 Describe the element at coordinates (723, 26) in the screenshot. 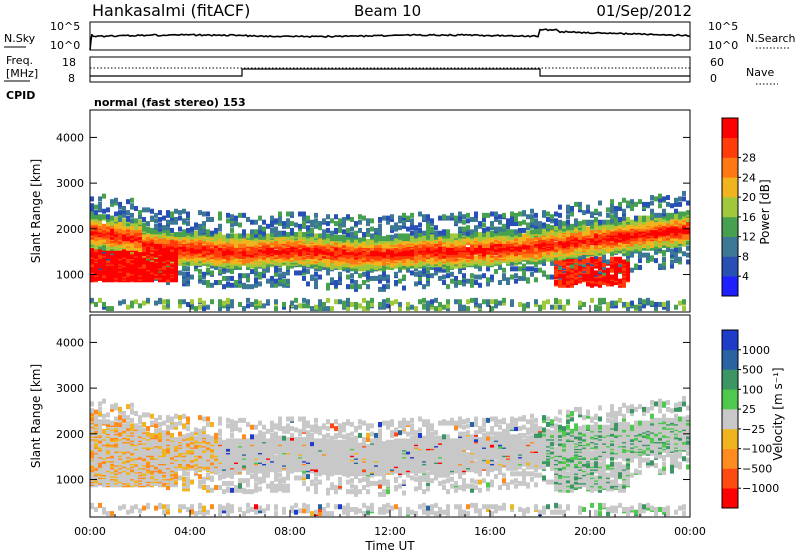

I see `noise-right-tick-top: 10^5` at that location.